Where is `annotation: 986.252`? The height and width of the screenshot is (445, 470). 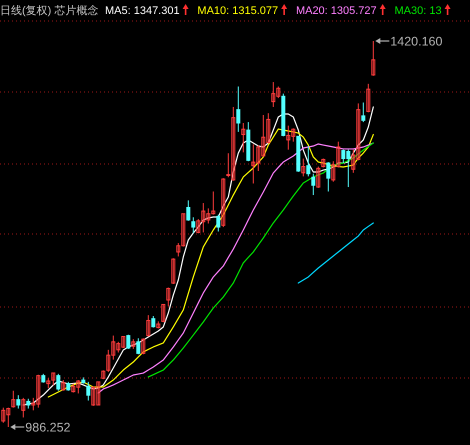
annotation: 986.252 is located at coordinates (48, 427).